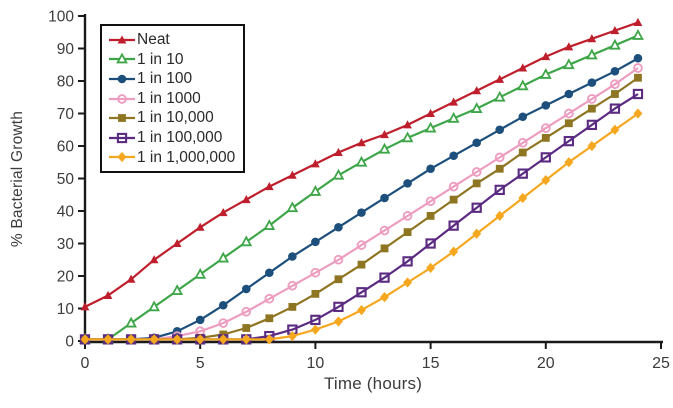 Image resolution: width=673 pixels, height=408 pixels. What do you see at coordinates (180, 138) in the screenshot?
I see `legend-item-label: 1 in 100,000` at bounding box center [180, 138].